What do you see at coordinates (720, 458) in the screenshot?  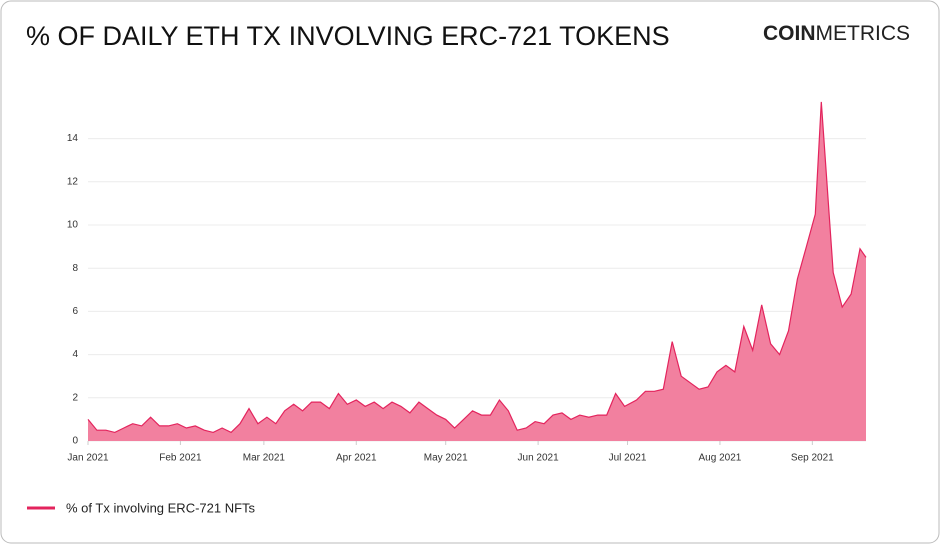 I see `x-tick-label: Aug 2021` at bounding box center [720, 458].